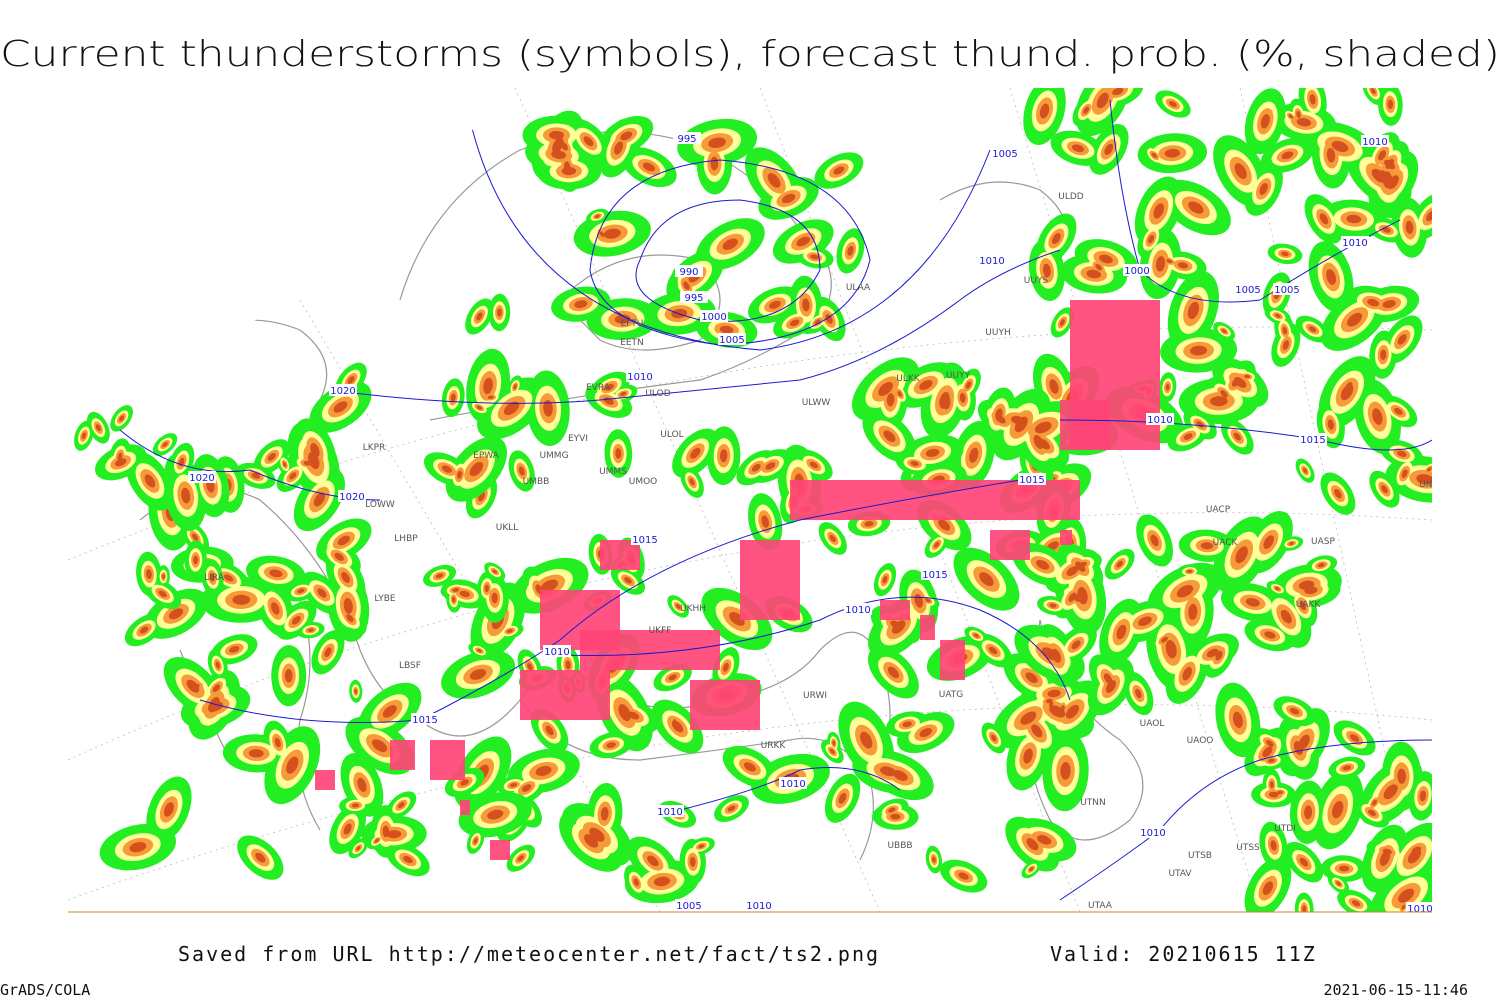 The height and width of the screenshot is (1000, 1500). Describe the element at coordinates (553, 456) in the screenshot. I see `station-code: UMMG` at that location.